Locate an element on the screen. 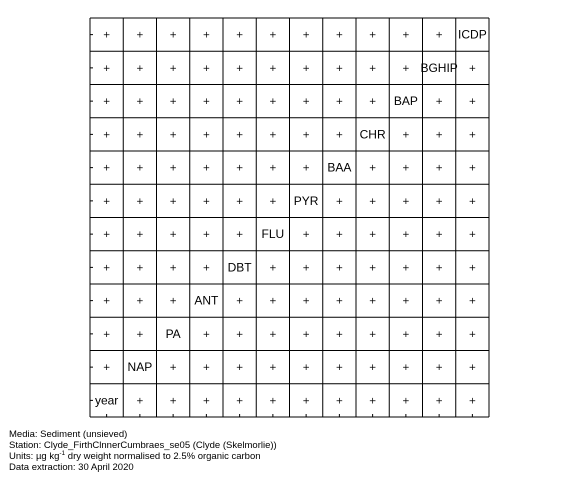 The height and width of the screenshot is (480, 580). point-icdp-vs-bghip: + is located at coordinates (439, 36).